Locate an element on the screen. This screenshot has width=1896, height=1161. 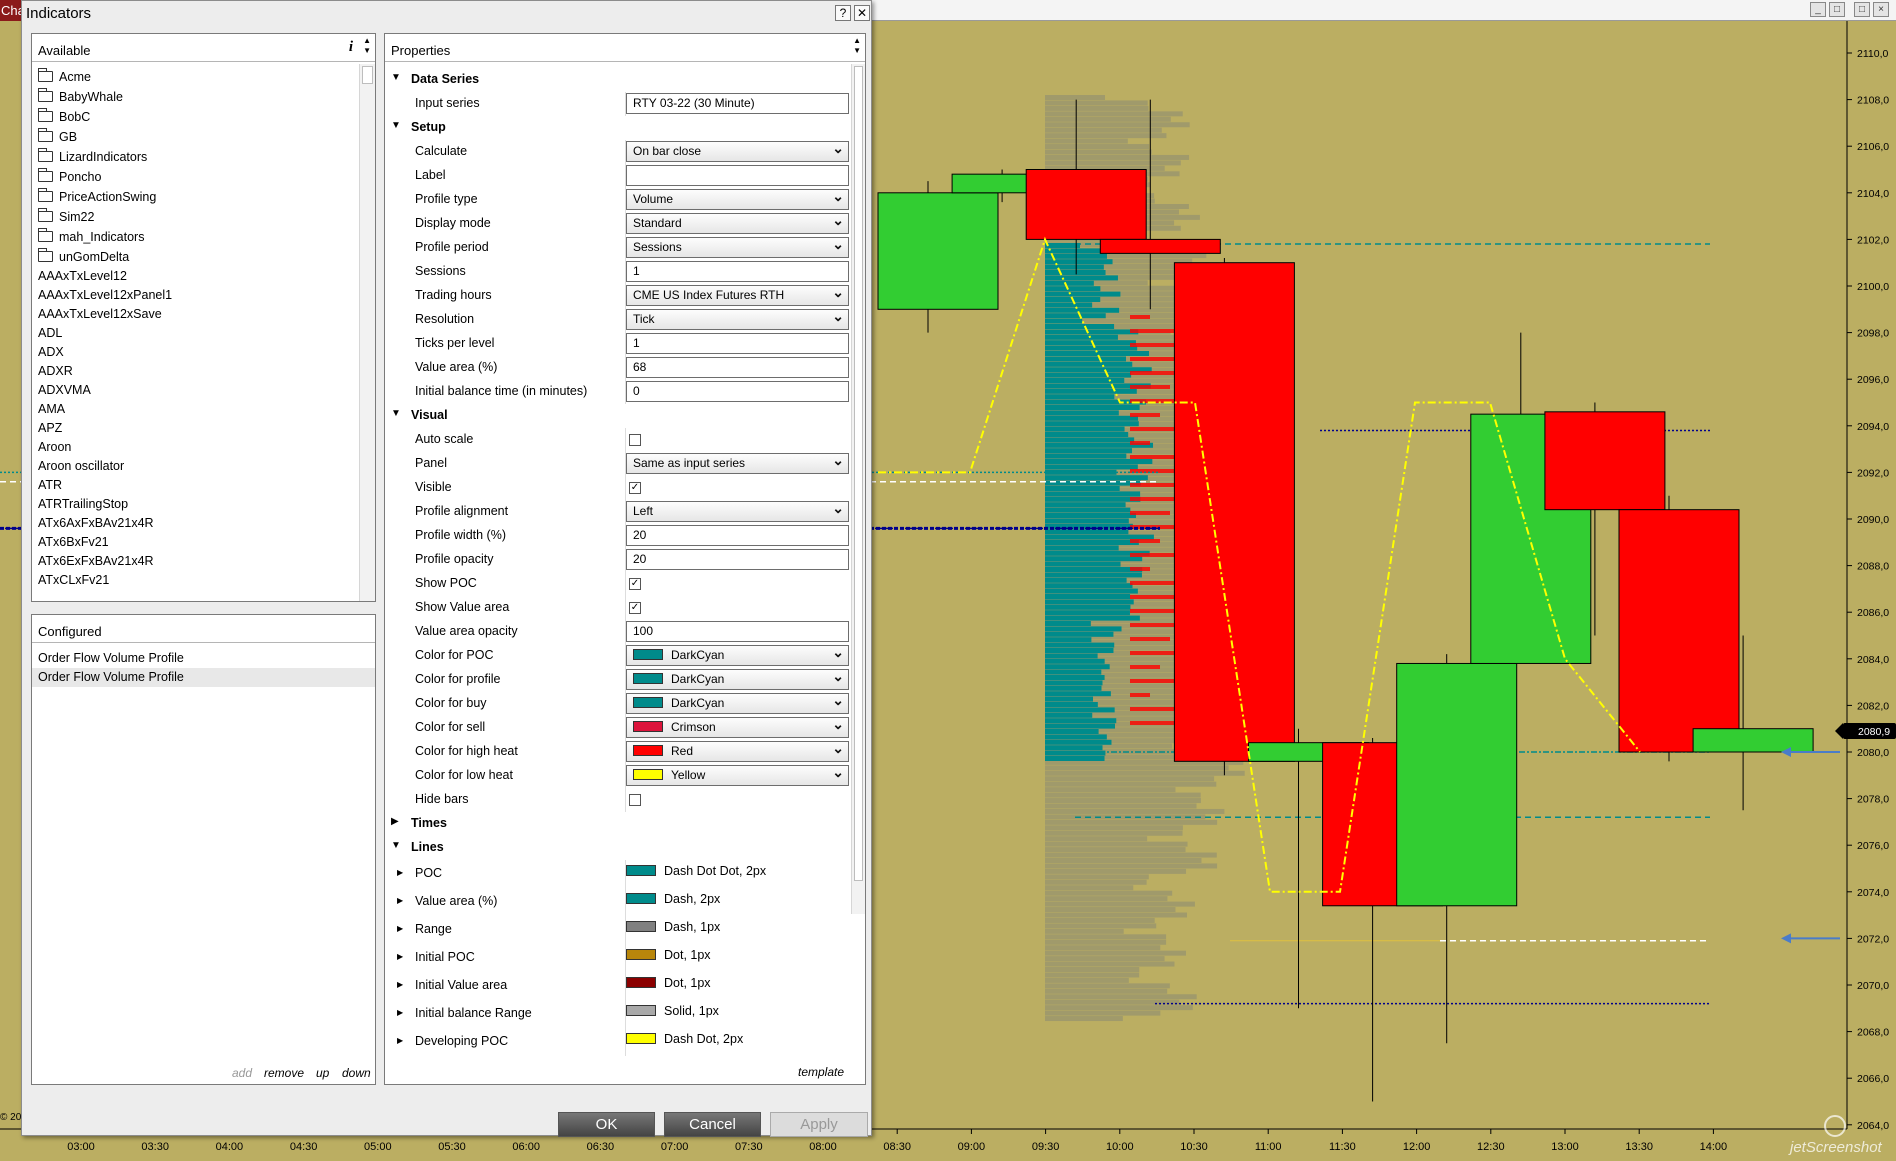
property-row: Input series RTY 03-22 (30 Minute) is located at coordinates (619, 104).